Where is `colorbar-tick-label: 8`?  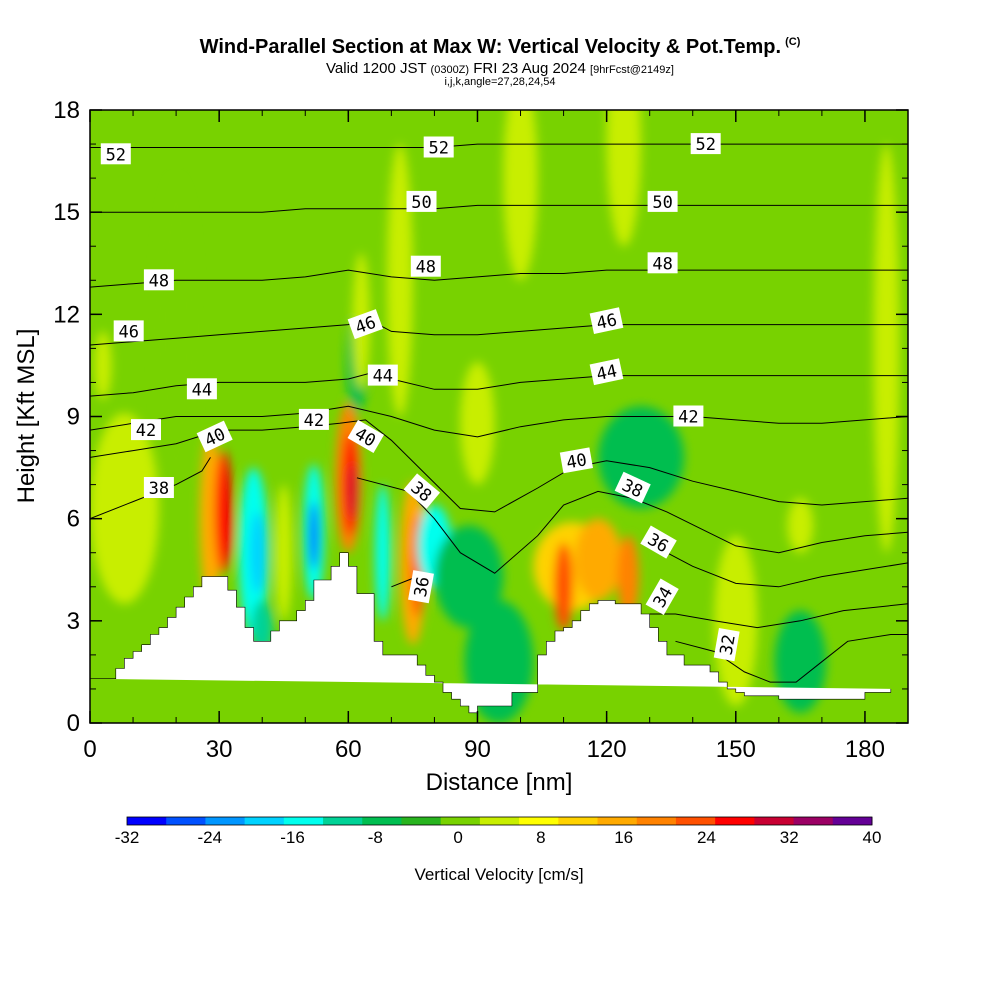
colorbar-tick-label: 8 is located at coordinates (540, 837).